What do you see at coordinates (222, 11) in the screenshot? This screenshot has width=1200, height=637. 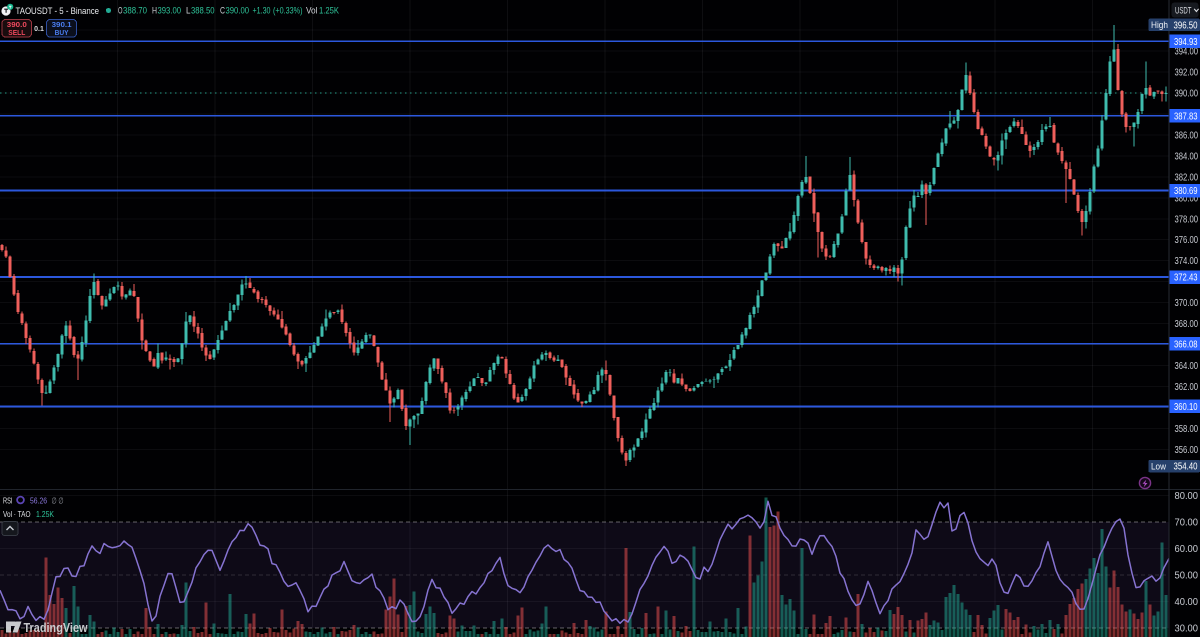 I see `svg-text: C` at bounding box center [222, 11].